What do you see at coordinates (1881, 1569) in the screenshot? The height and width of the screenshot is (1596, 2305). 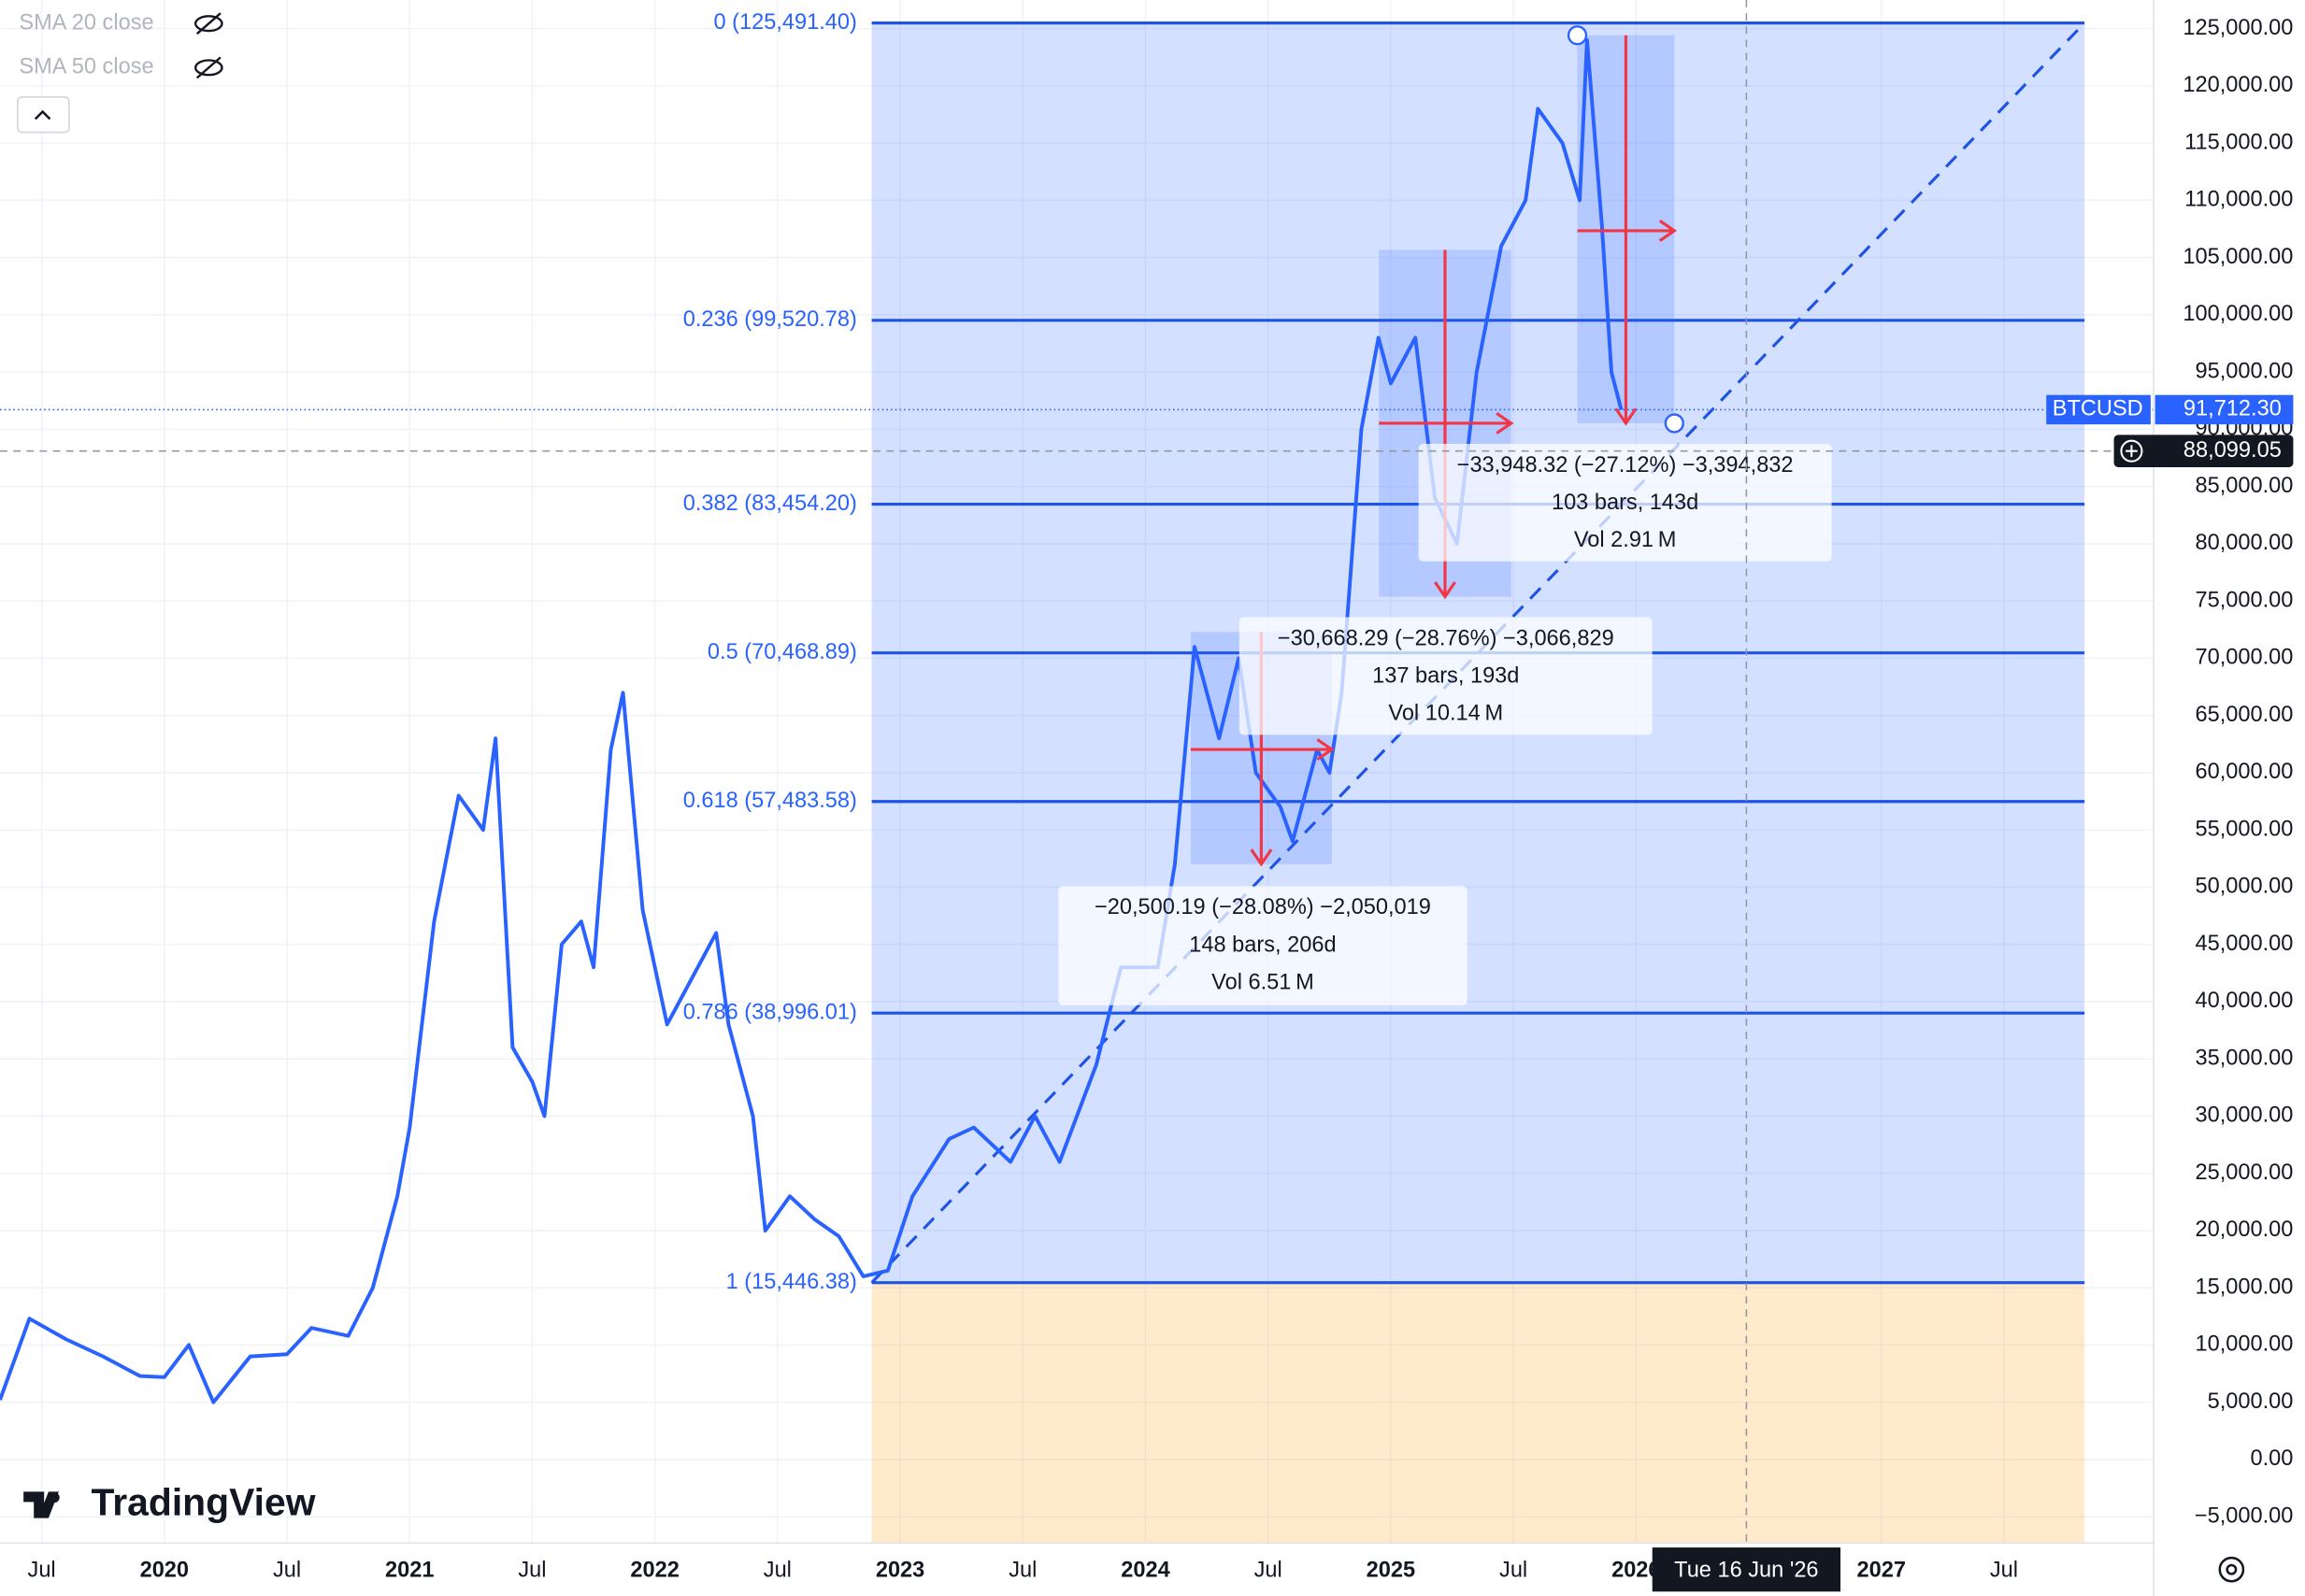 I see `x-tick-label: 2027` at bounding box center [1881, 1569].